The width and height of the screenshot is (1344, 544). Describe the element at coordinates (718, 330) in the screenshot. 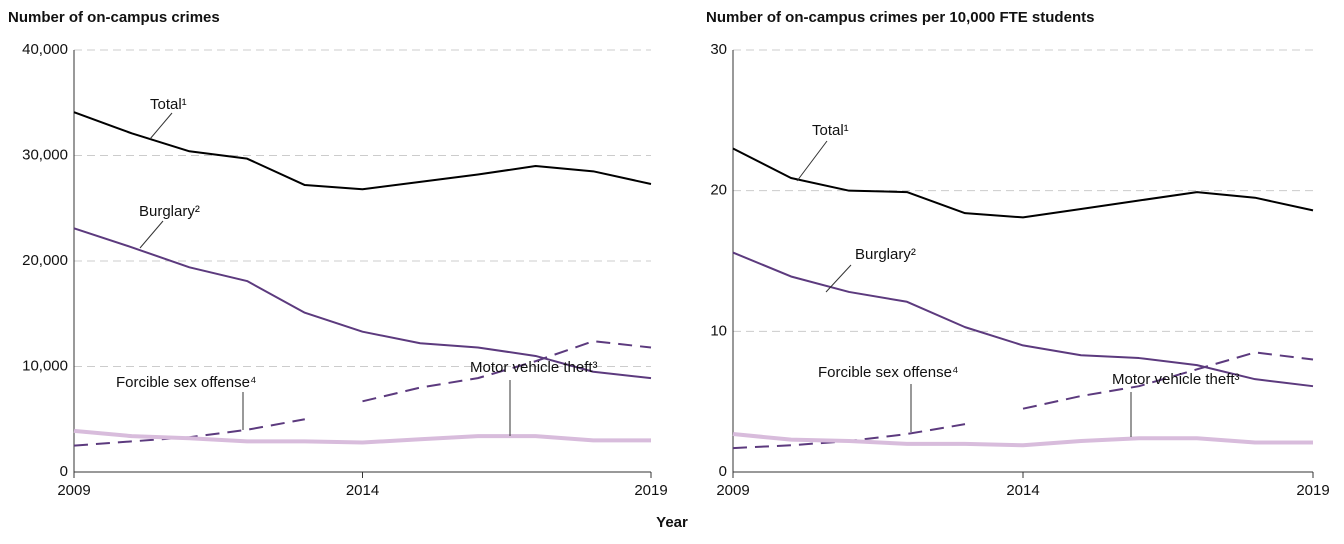

I see `y-tick-label: 10` at that location.